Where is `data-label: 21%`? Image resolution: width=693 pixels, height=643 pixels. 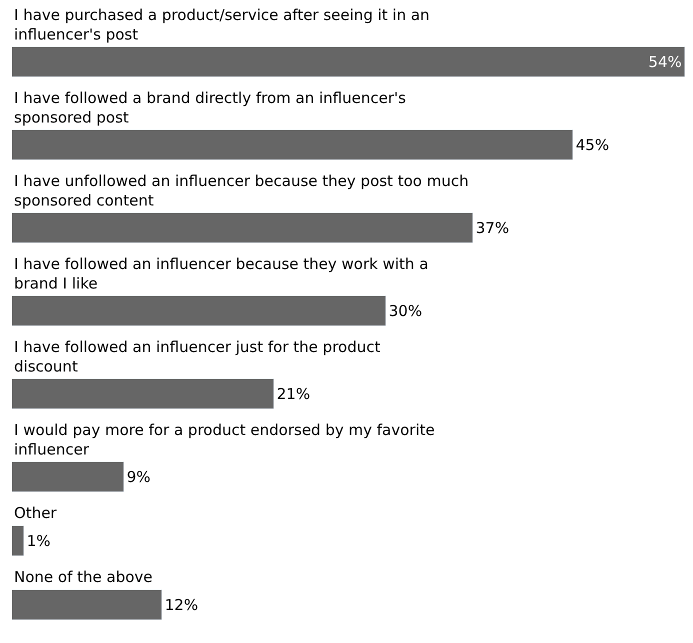 data-label: 21% is located at coordinates (293, 393).